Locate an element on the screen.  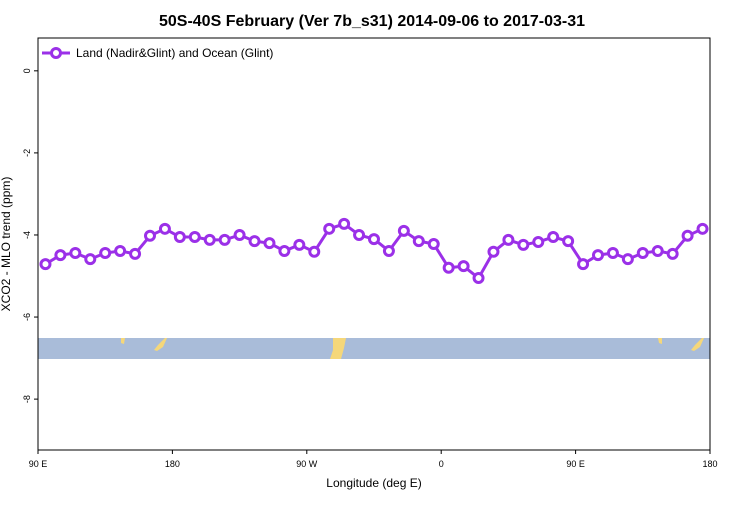
legend: Land (Nadir&Glint) and Ocean (Glint) is located at coordinates (157, 53).